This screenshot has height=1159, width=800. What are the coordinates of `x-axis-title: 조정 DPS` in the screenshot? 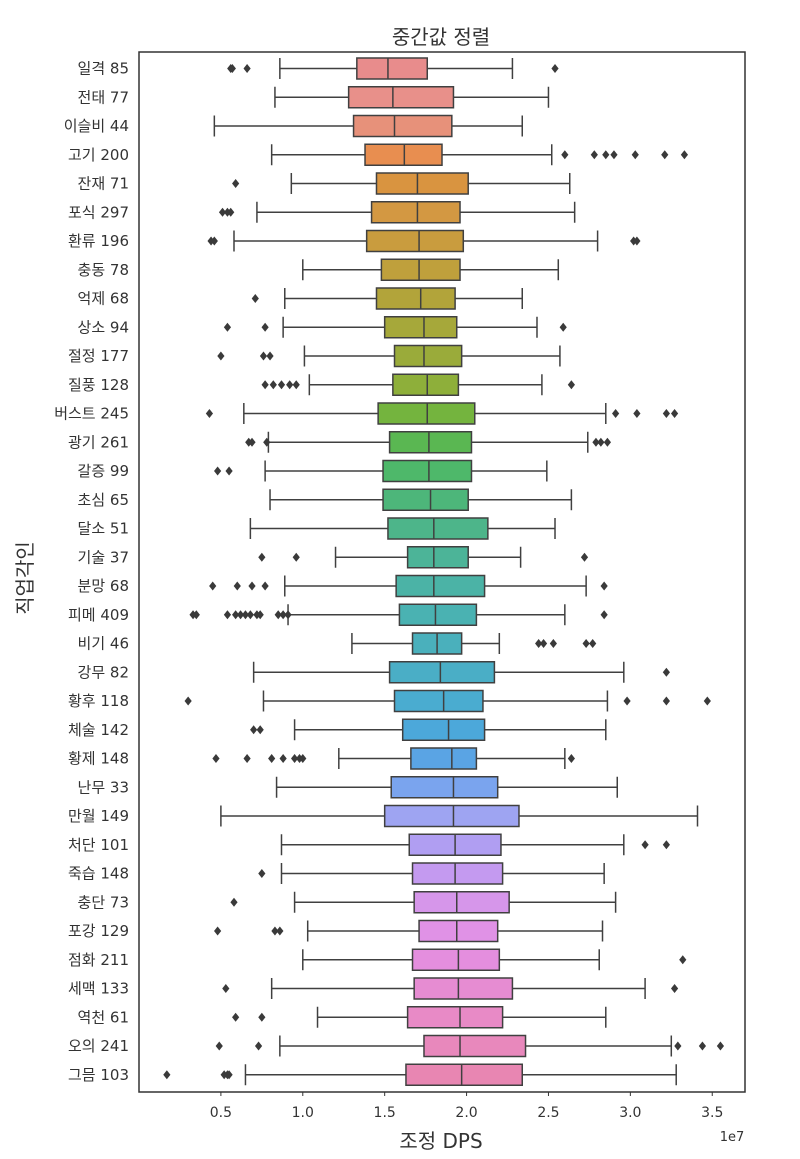 It's located at (440, 1141).